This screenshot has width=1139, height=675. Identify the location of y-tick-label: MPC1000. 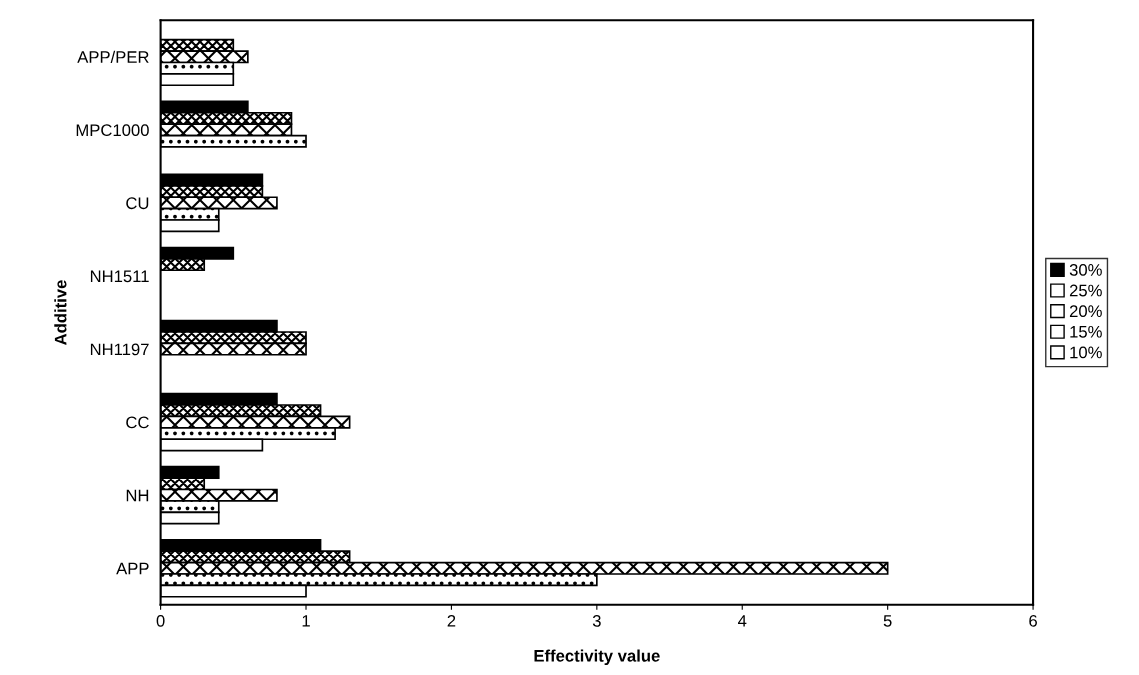
(112, 130).